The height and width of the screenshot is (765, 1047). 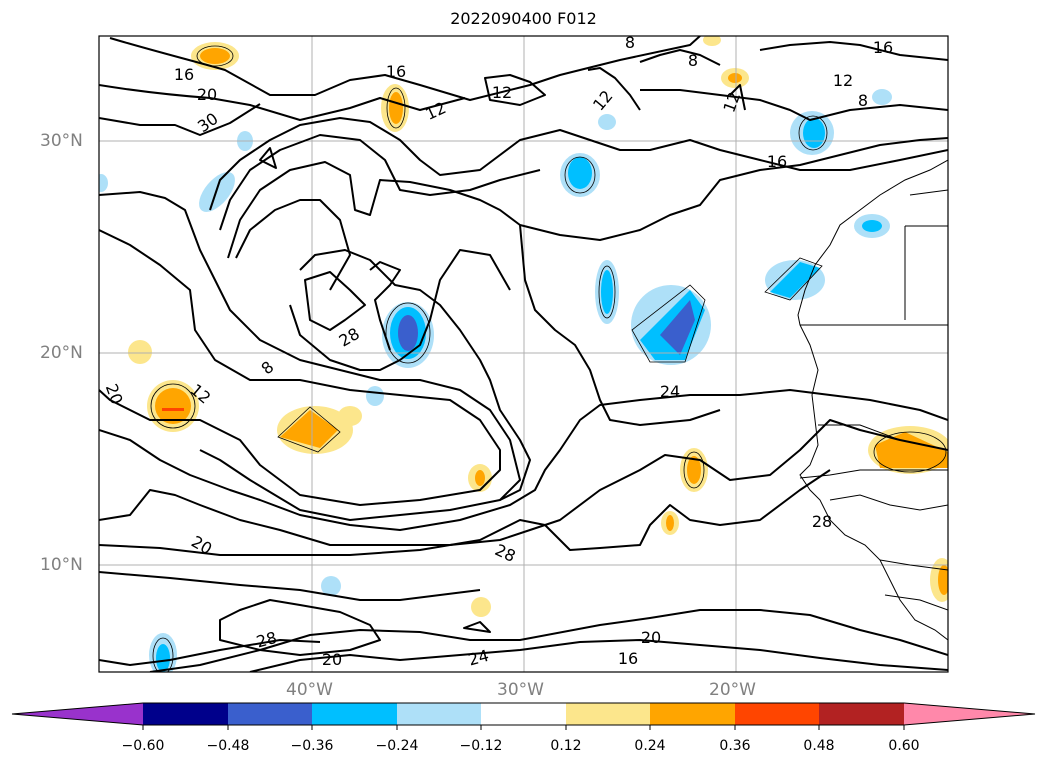 What do you see at coordinates (735, 746) in the screenshot?
I see `colorbar-tick: 0.36` at bounding box center [735, 746].